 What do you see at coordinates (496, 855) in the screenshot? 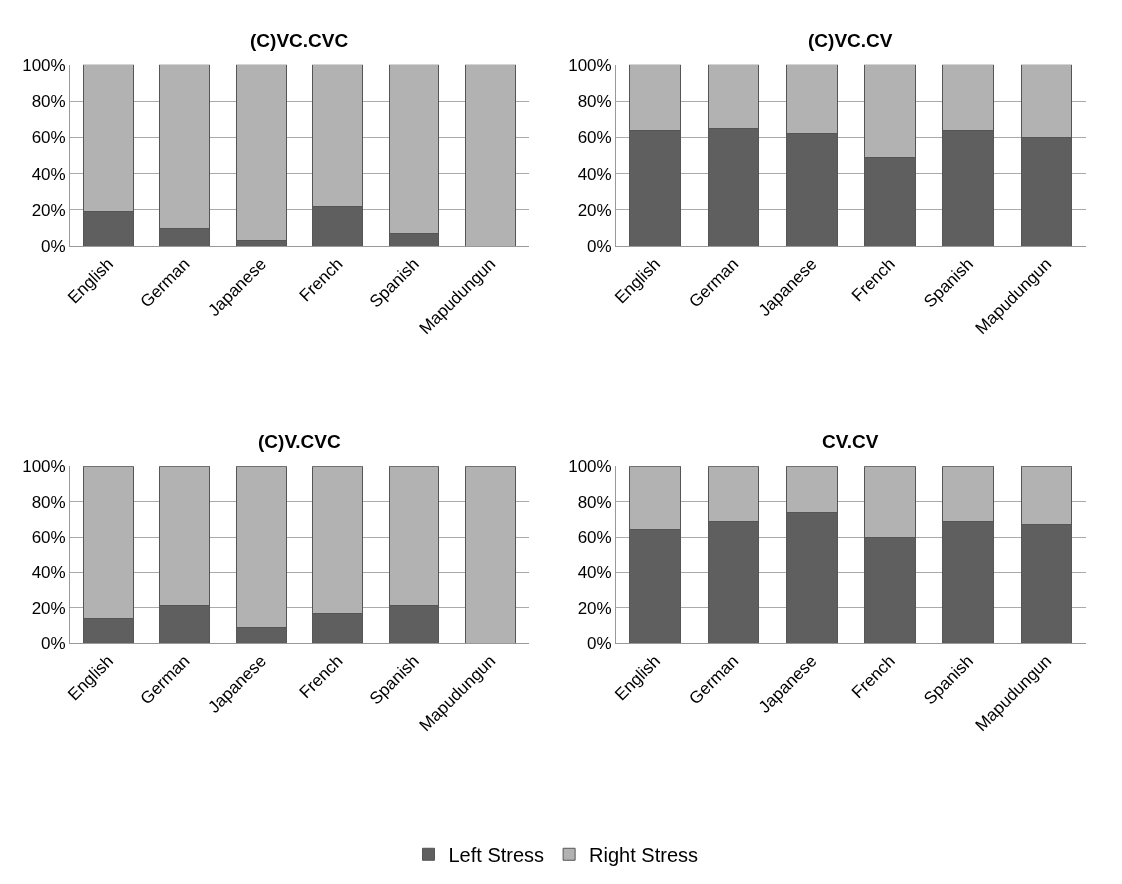
I see `legend-label: Left Stress` at bounding box center [496, 855].